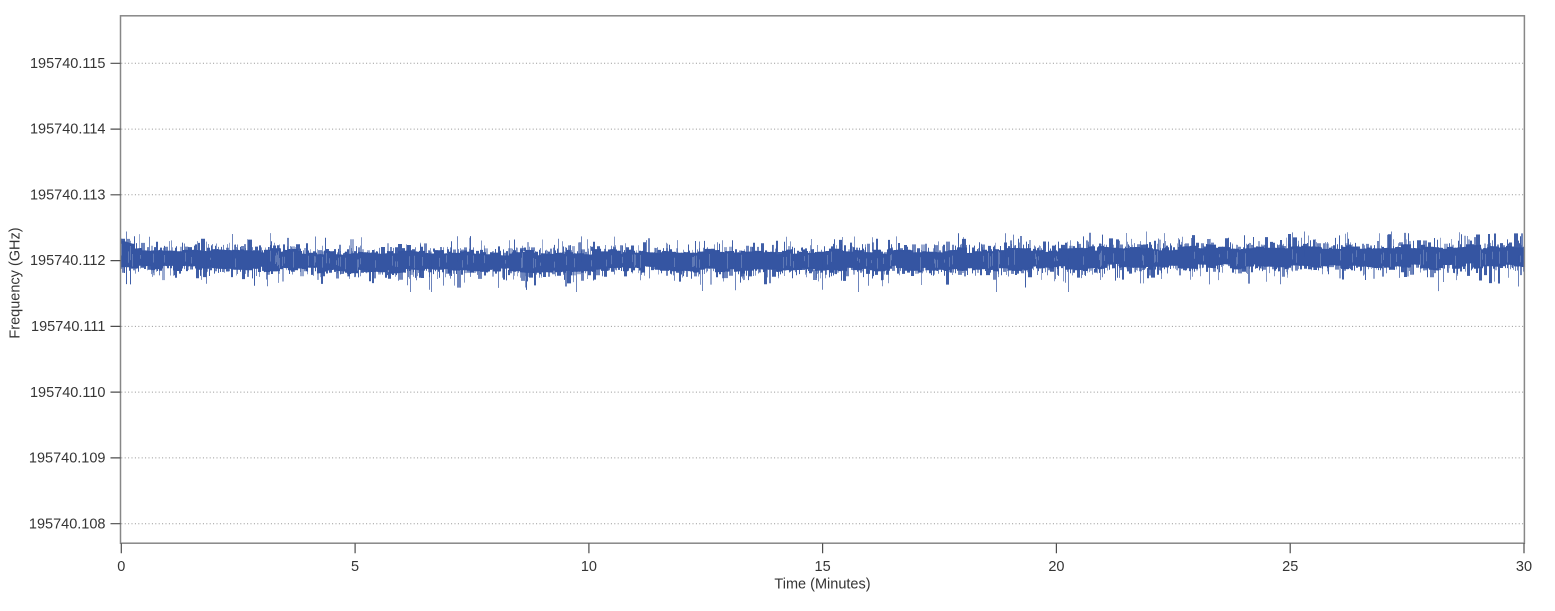  I want to click on svg-text: 195740.113, so click(68, 195).